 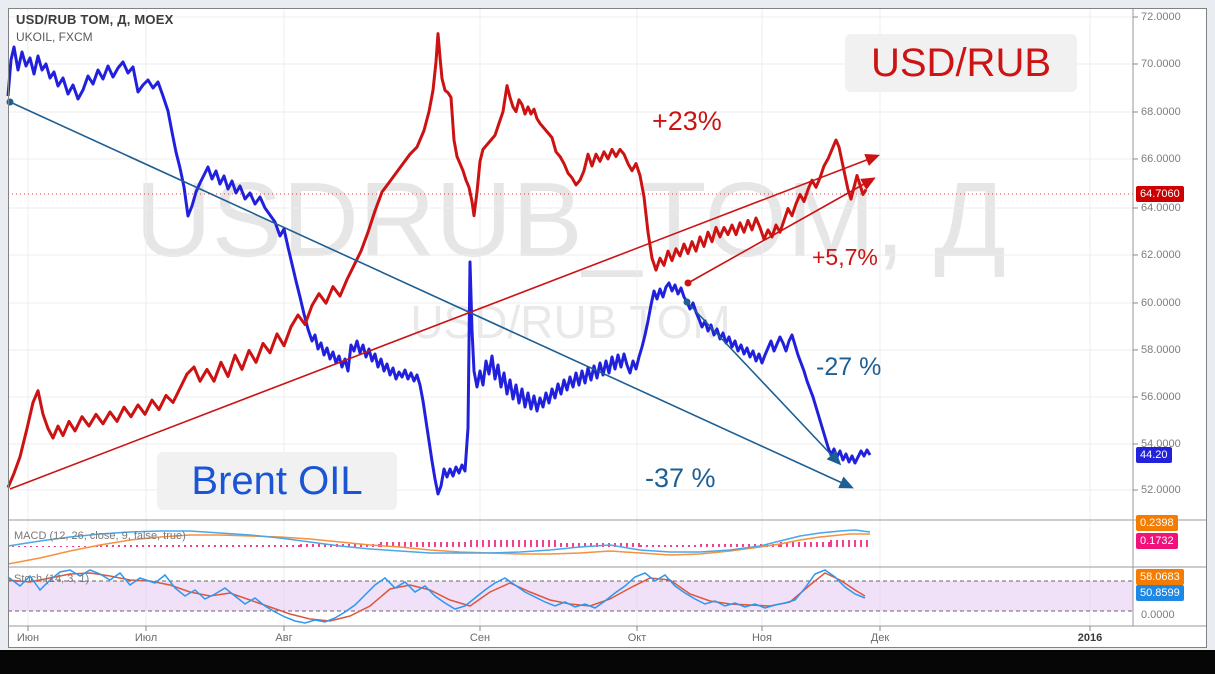 What do you see at coordinates (1161, 303) in the screenshot?
I see `price-tick-label: 60.0000` at bounding box center [1161, 303].